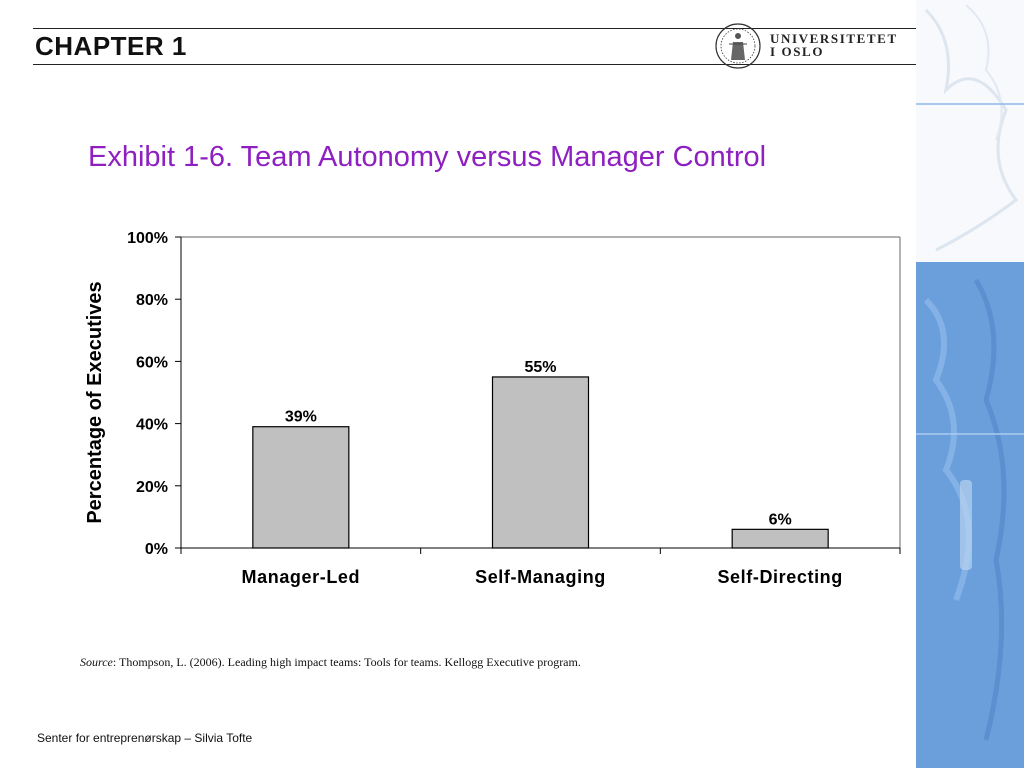  I want to click on chapter-heading: CHAPTER 1, so click(111, 46).